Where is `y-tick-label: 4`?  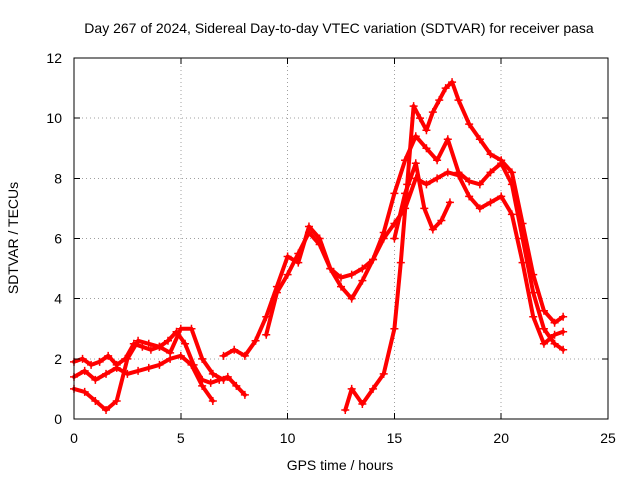 y-tick-label: 4 is located at coordinates (58, 299).